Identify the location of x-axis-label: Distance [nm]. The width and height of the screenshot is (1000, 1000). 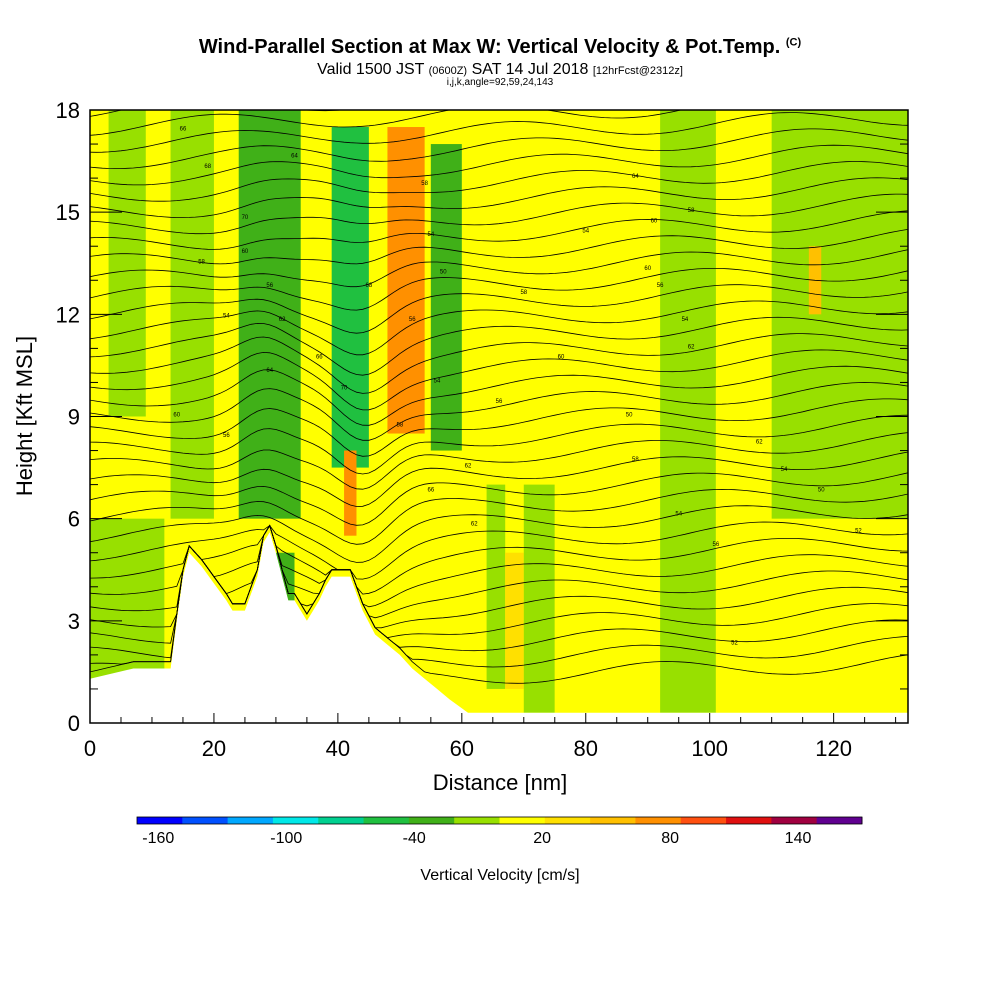
(500, 782).